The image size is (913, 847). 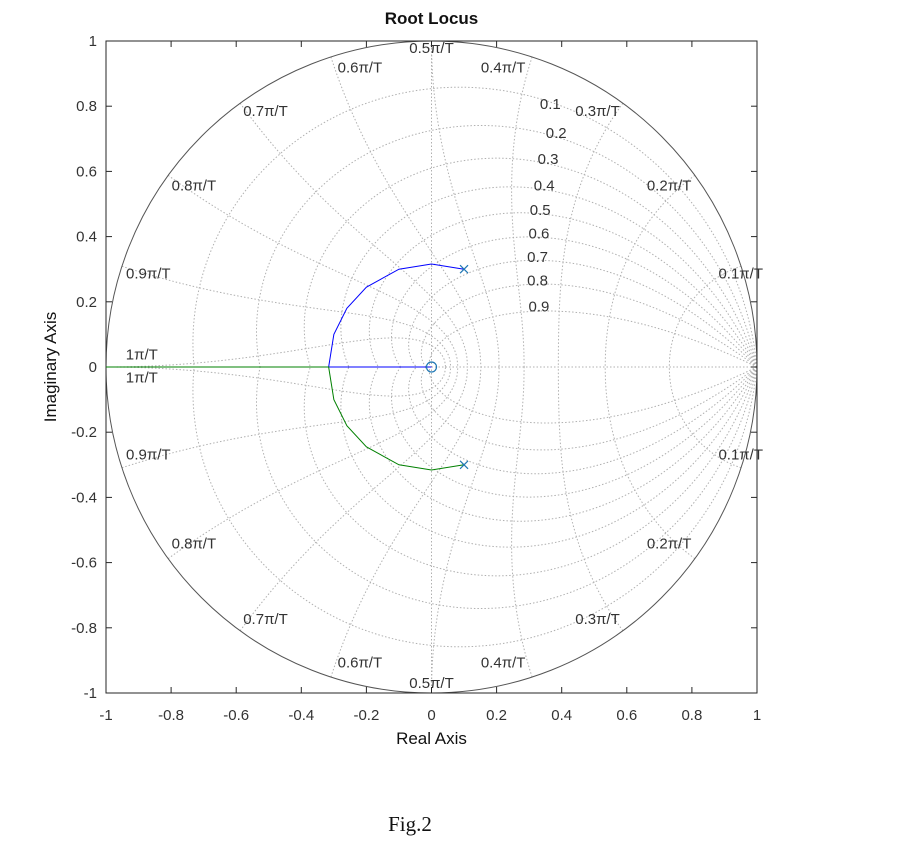 What do you see at coordinates (171, 715) in the screenshot?
I see `x-tick-label: -0.8` at bounding box center [171, 715].